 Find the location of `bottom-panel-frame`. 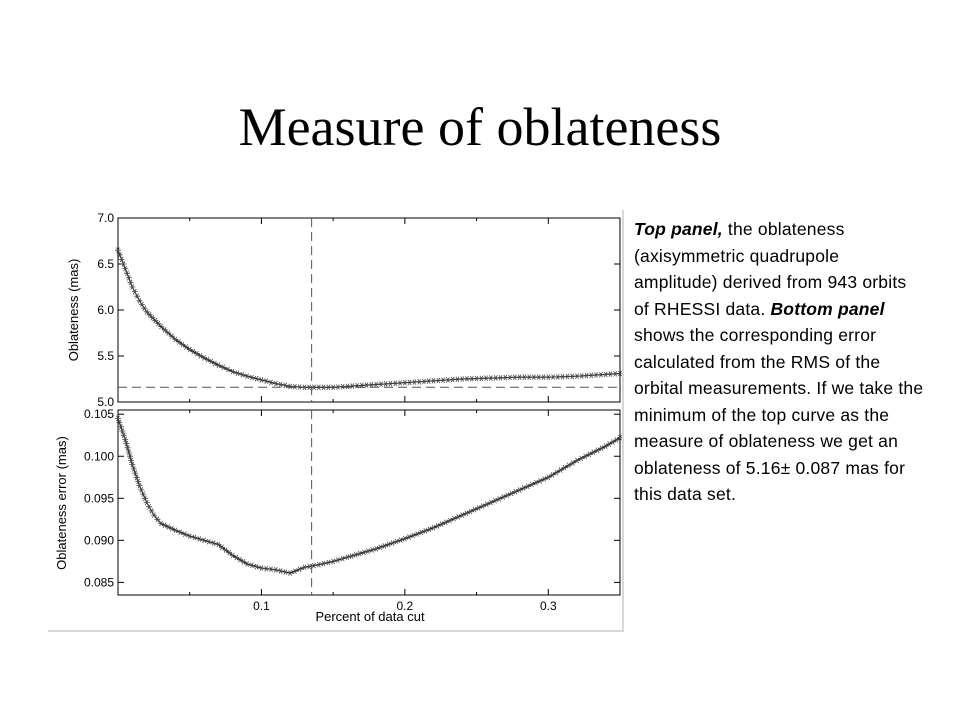

bottom-panel-frame is located at coordinates (369, 502).